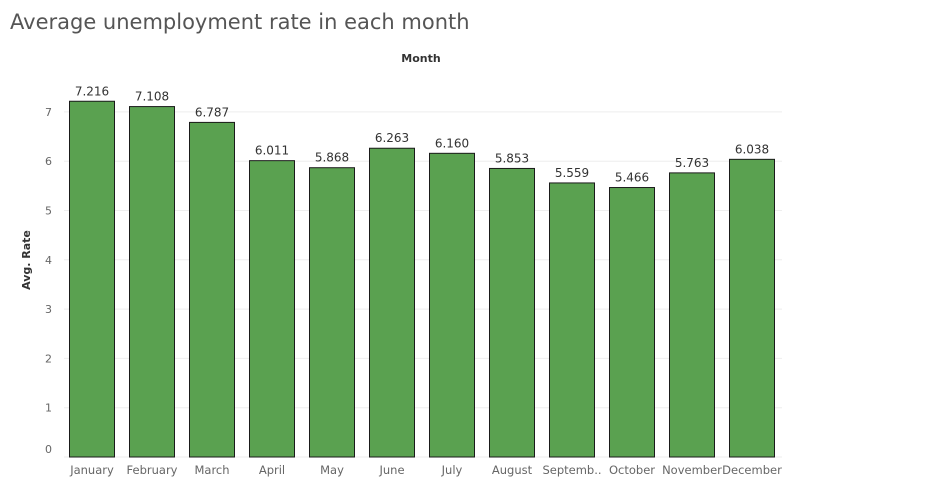  Describe the element at coordinates (332, 470) in the screenshot. I see `x-tick-label: May` at that location.